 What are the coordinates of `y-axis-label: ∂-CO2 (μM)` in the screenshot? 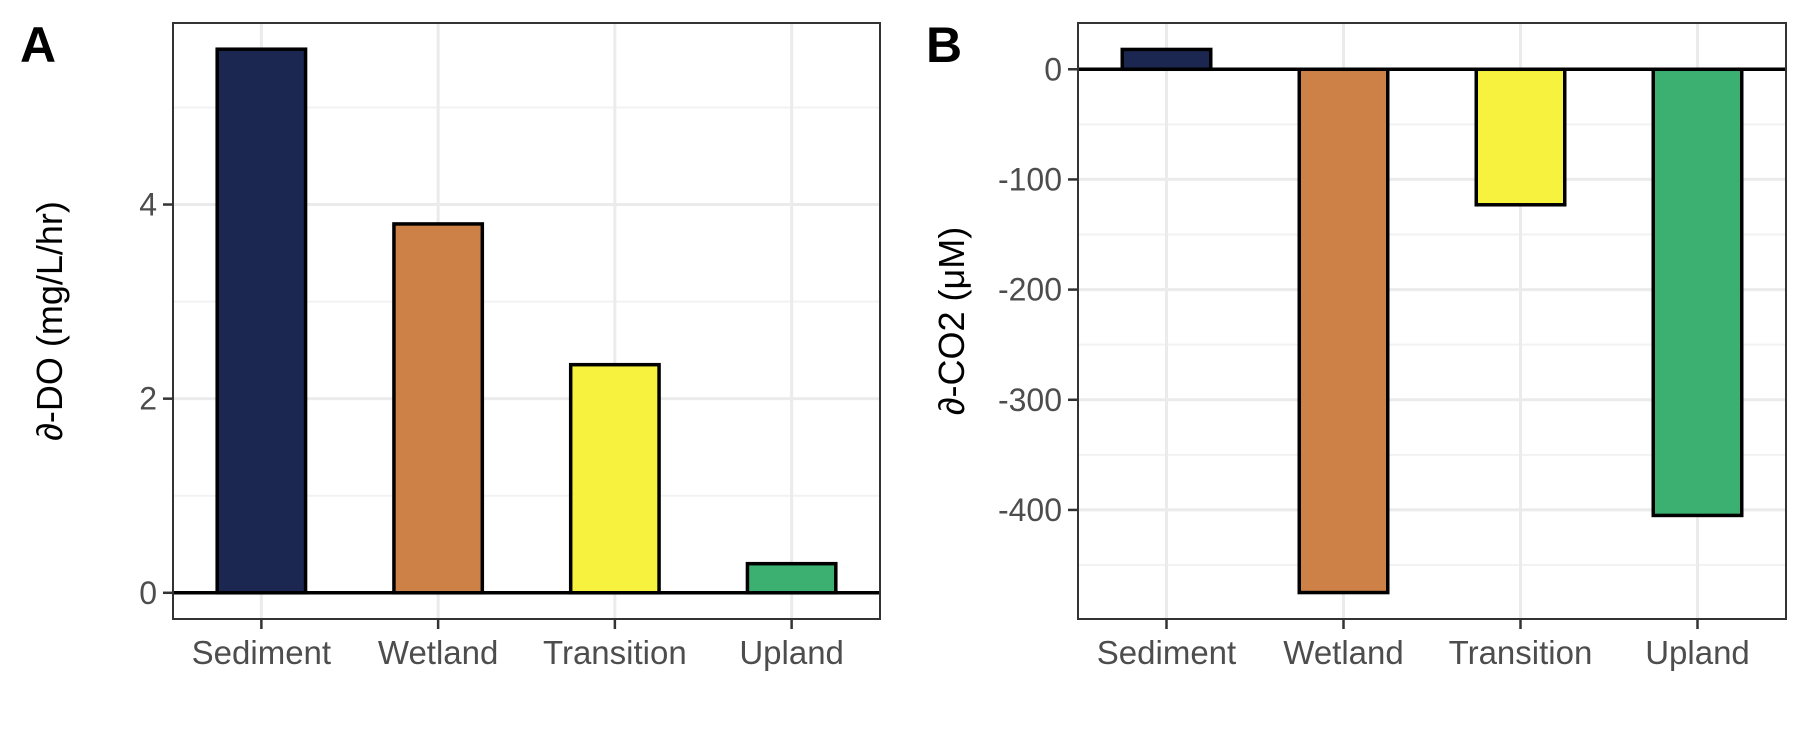 It's located at (951, 321).